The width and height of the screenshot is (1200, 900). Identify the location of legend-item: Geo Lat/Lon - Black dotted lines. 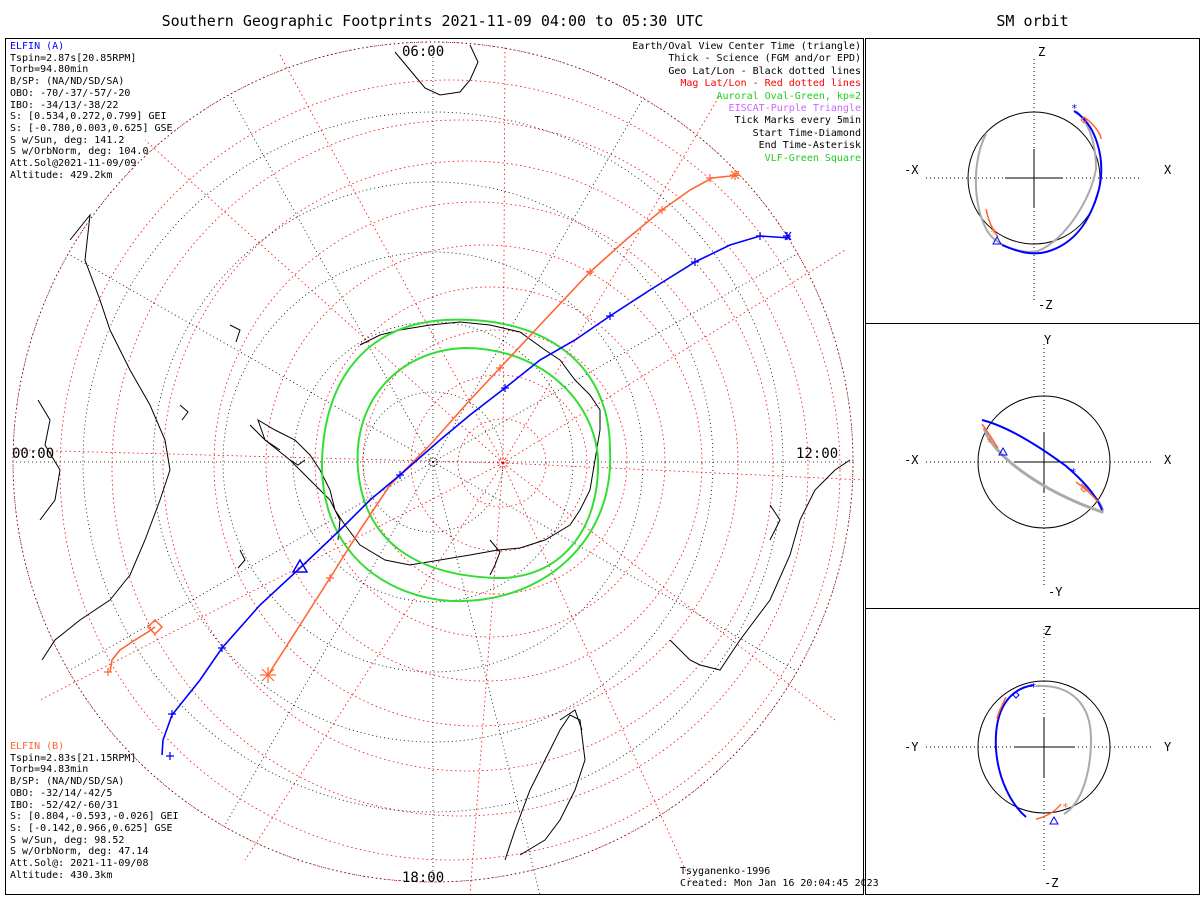
(764, 71).